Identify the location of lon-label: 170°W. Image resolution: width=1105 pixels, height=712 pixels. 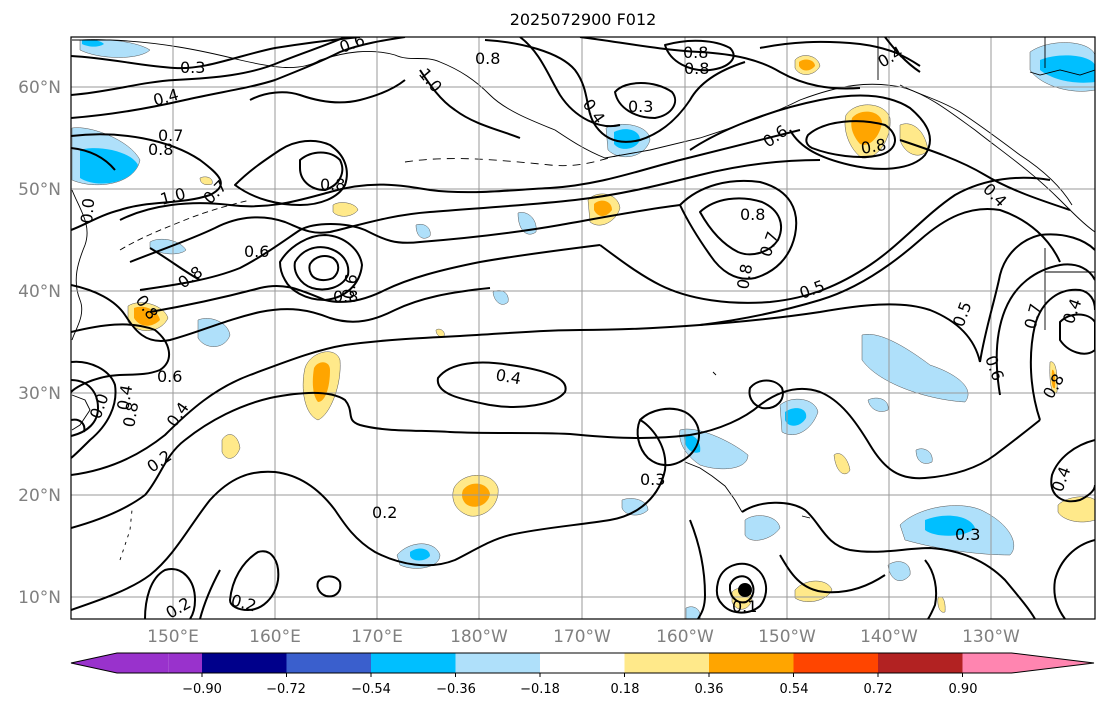
(582, 637).